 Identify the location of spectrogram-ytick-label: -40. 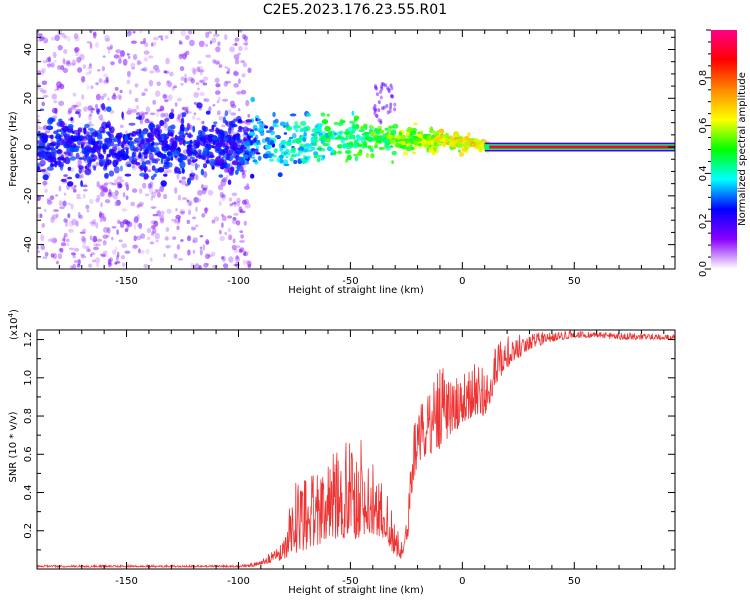
(28, 244).